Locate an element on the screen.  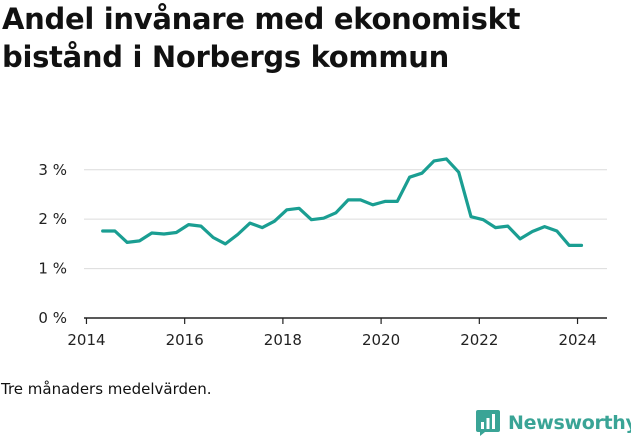
bar-chart-speech-bubble-icon is located at coordinates (488, 423).